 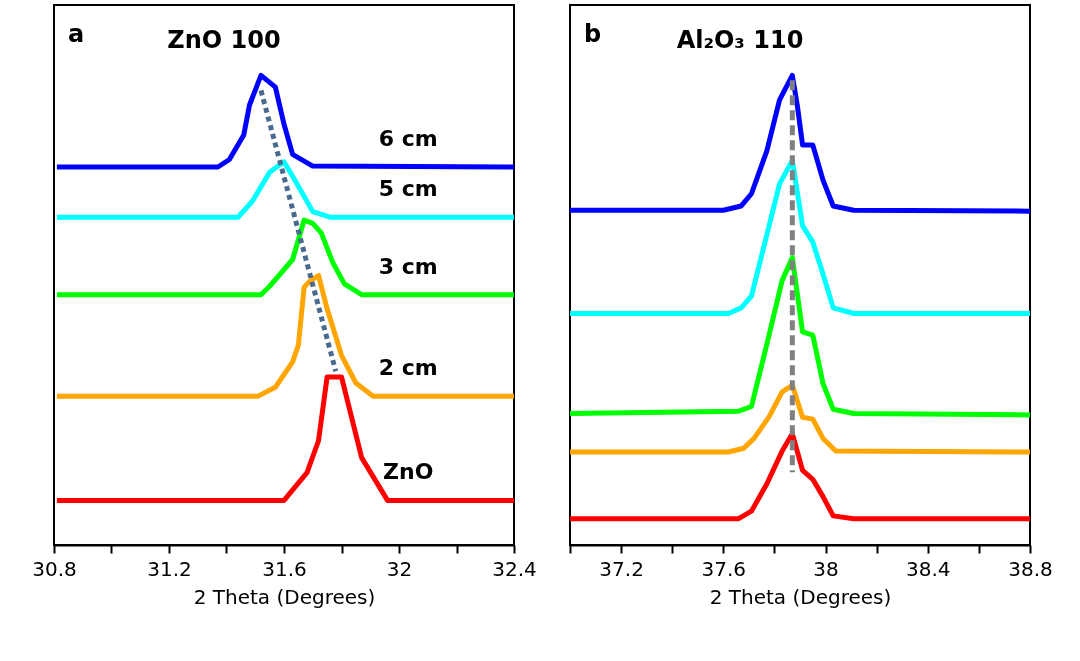 I want to click on x-tick-label: 38, so click(x=826, y=568).